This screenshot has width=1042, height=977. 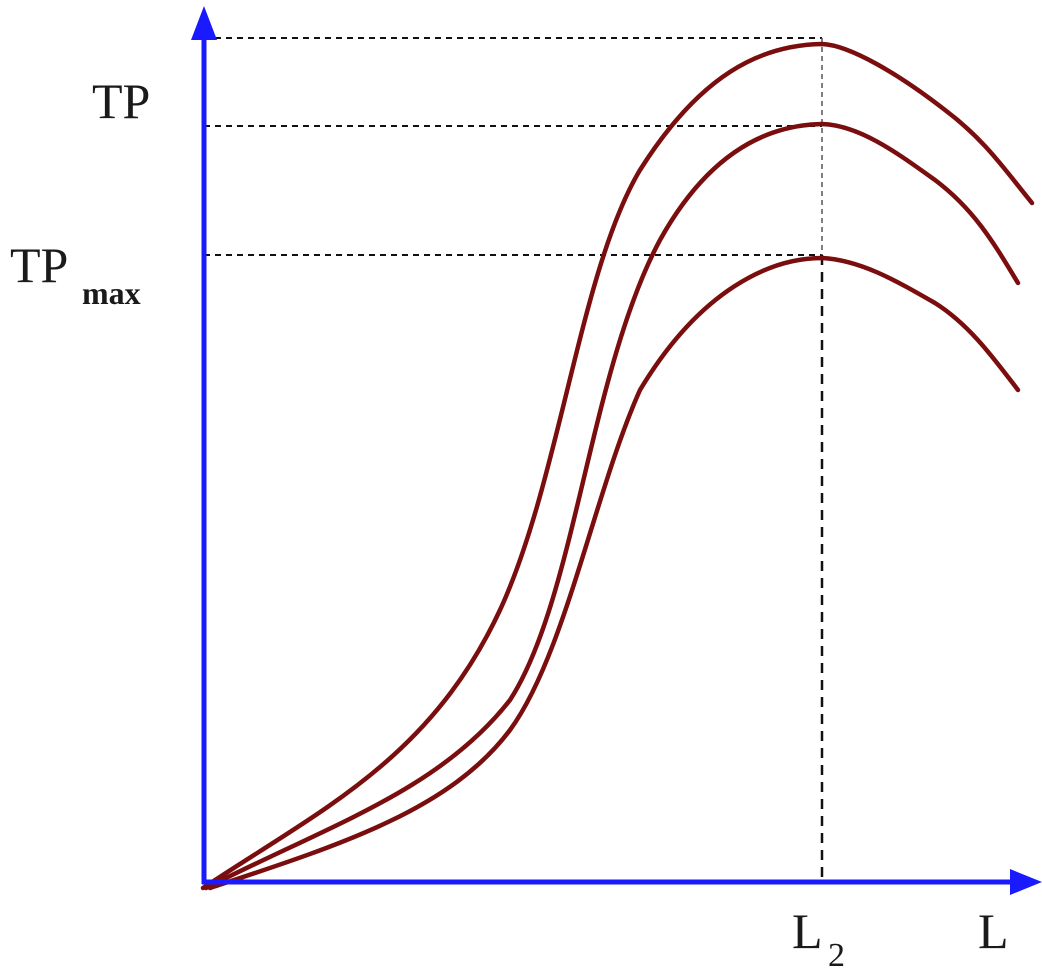 What do you see at coordinates (807, 931) in the screenshot?
I see `l2-label: L` at bounding box center [807, 931].